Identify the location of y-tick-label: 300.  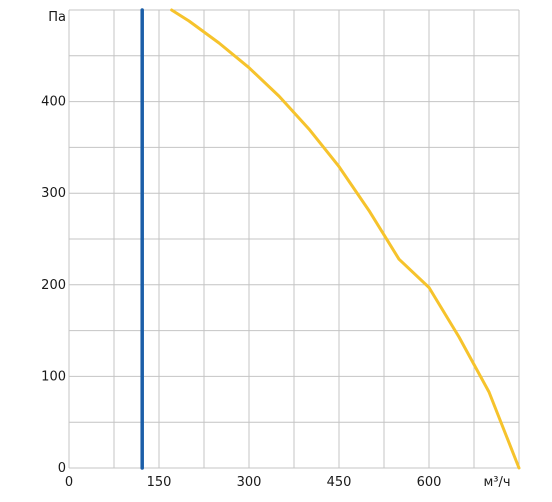
(53, 193).